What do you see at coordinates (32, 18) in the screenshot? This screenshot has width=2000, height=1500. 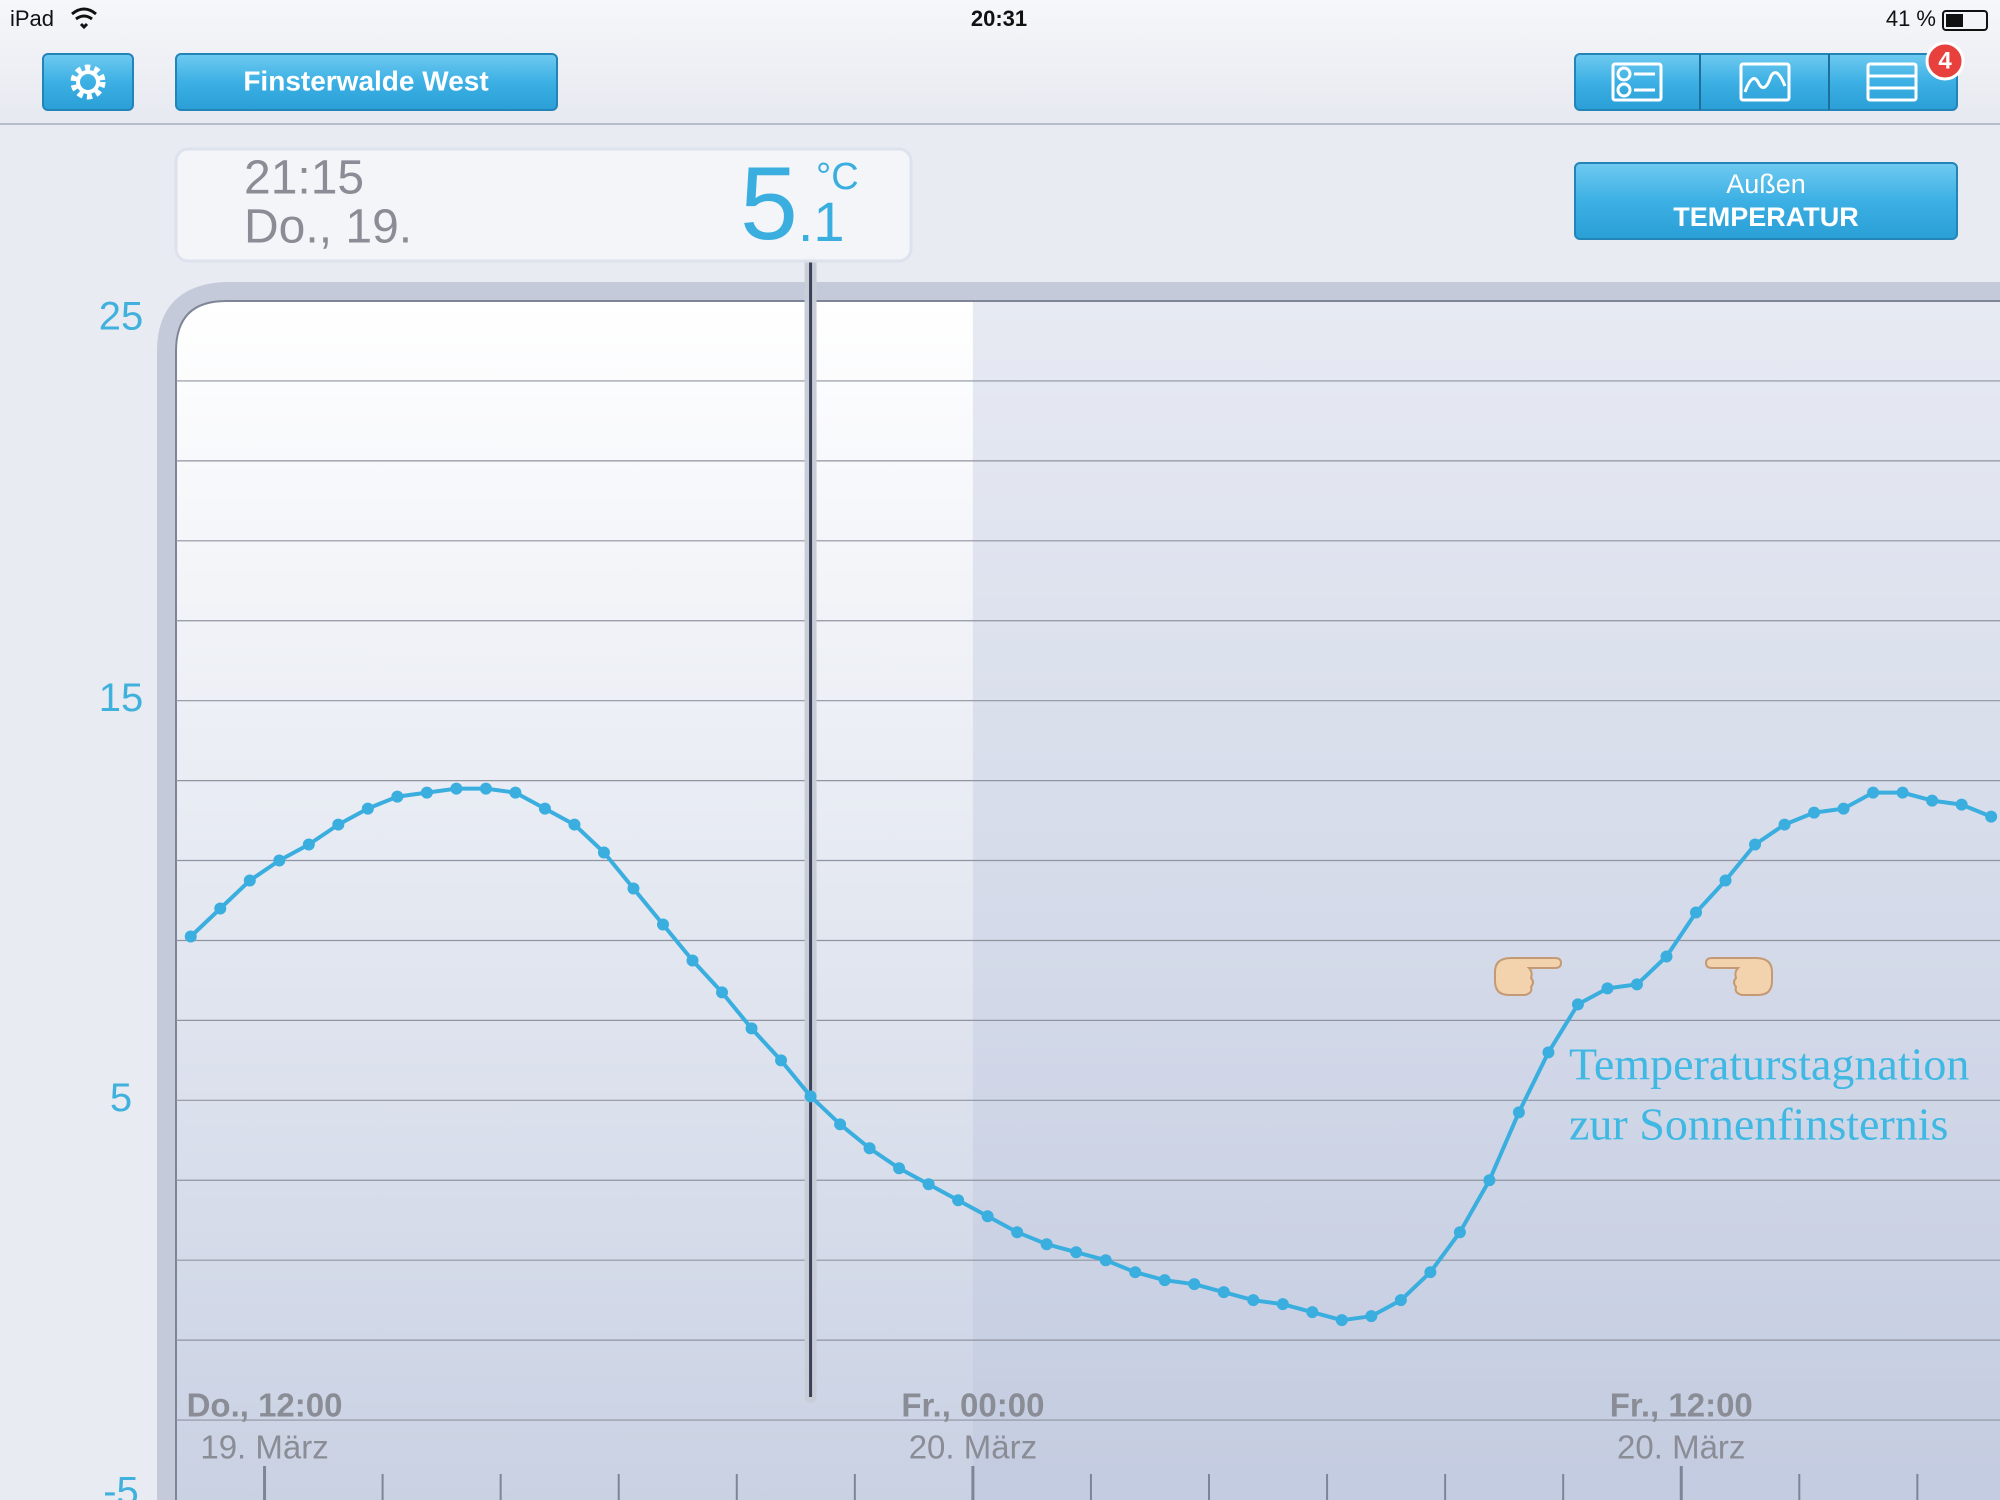 I see `status-device: iPad` at bounding box center [32, 18].